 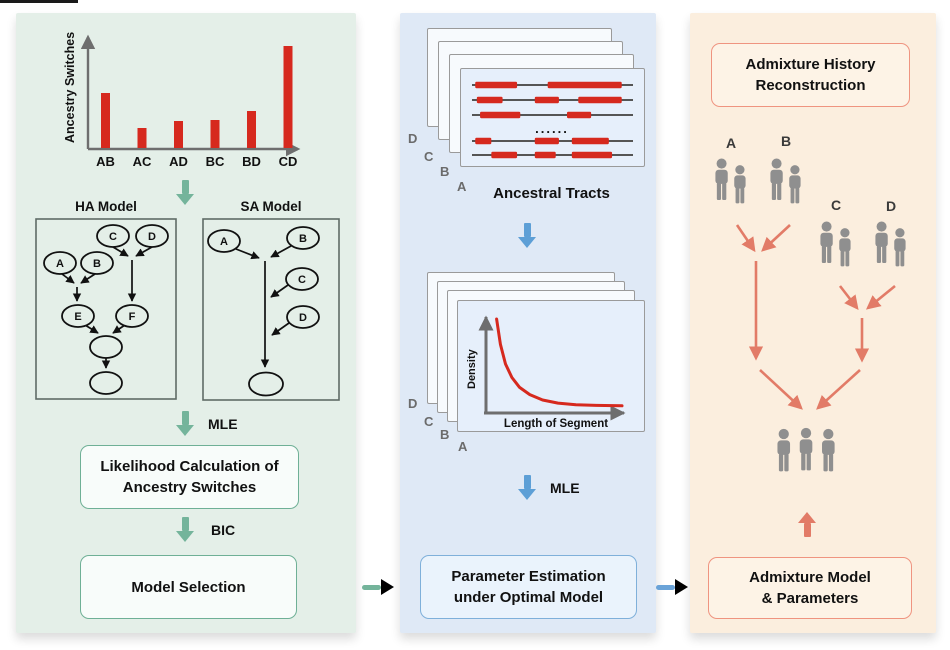 I want to click on sa-model: SA Model A B C D, so click(x=271, y=300).